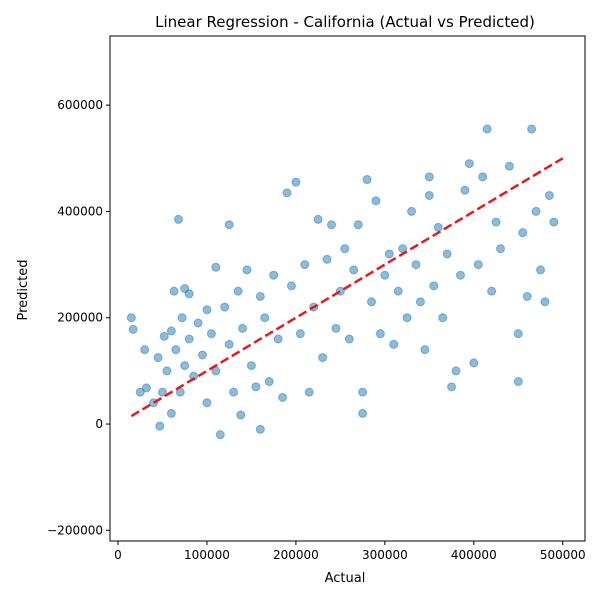 Image resolution: width=600 pixels, height=600 pixels. Describe the element at coordinates (80, 211) in the screenshot. I see `y-tick-label: 400000` at that location.